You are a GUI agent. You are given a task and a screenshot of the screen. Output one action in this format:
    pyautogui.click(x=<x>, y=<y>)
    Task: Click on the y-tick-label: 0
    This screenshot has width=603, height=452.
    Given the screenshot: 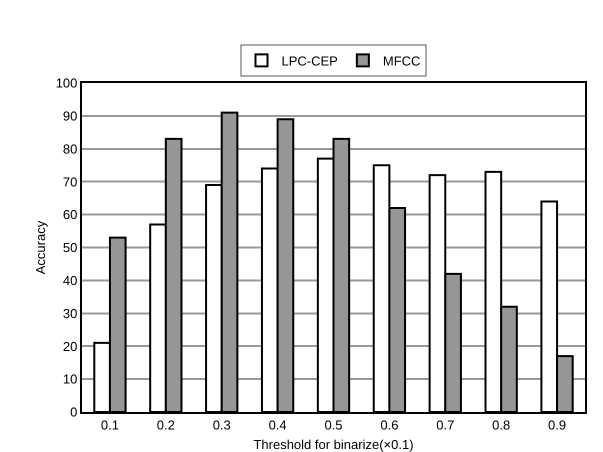 What is the action you would take?
    pyautogui.click(x=74, y=412)
    